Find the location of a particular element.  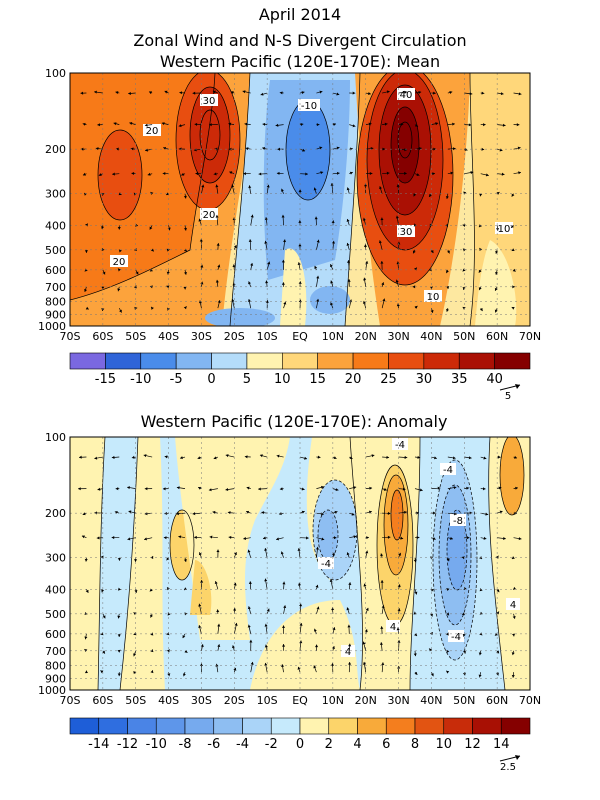

anomaly-nh-midlat-core is located at coordinates (457, 550).